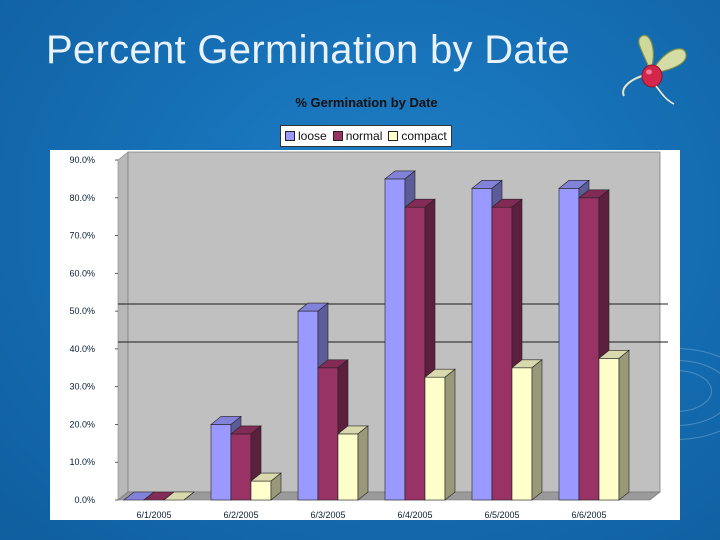  I want to click on chart-legend: loose normal compact, so click(366, 136).